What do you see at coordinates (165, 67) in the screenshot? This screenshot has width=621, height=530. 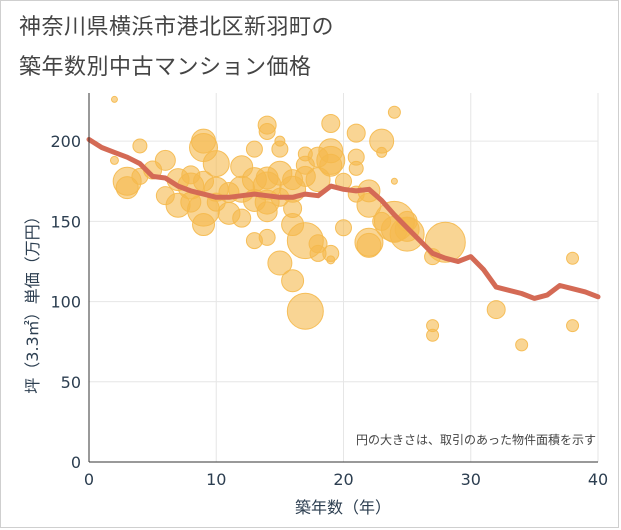 I see `chart-title-line-2: 築年数別中古マンション価格` at bounding box center [165, 67].